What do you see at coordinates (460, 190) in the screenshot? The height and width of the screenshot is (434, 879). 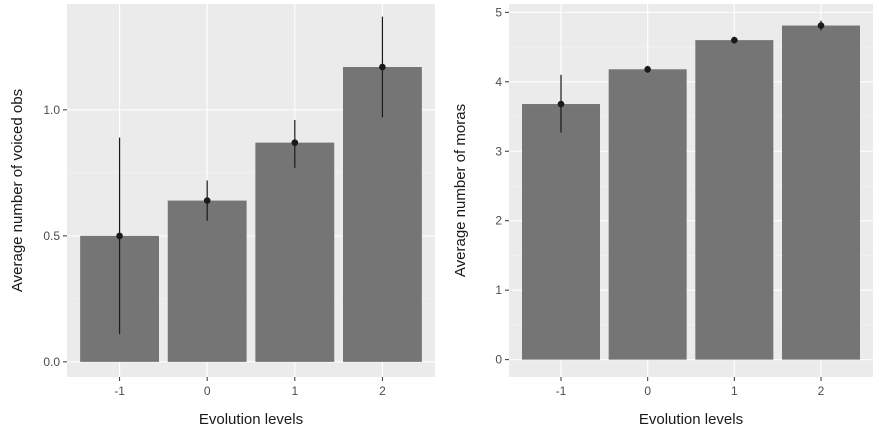 I see `y-axis-title: Average number of moras` at bounding box center [460, 190].